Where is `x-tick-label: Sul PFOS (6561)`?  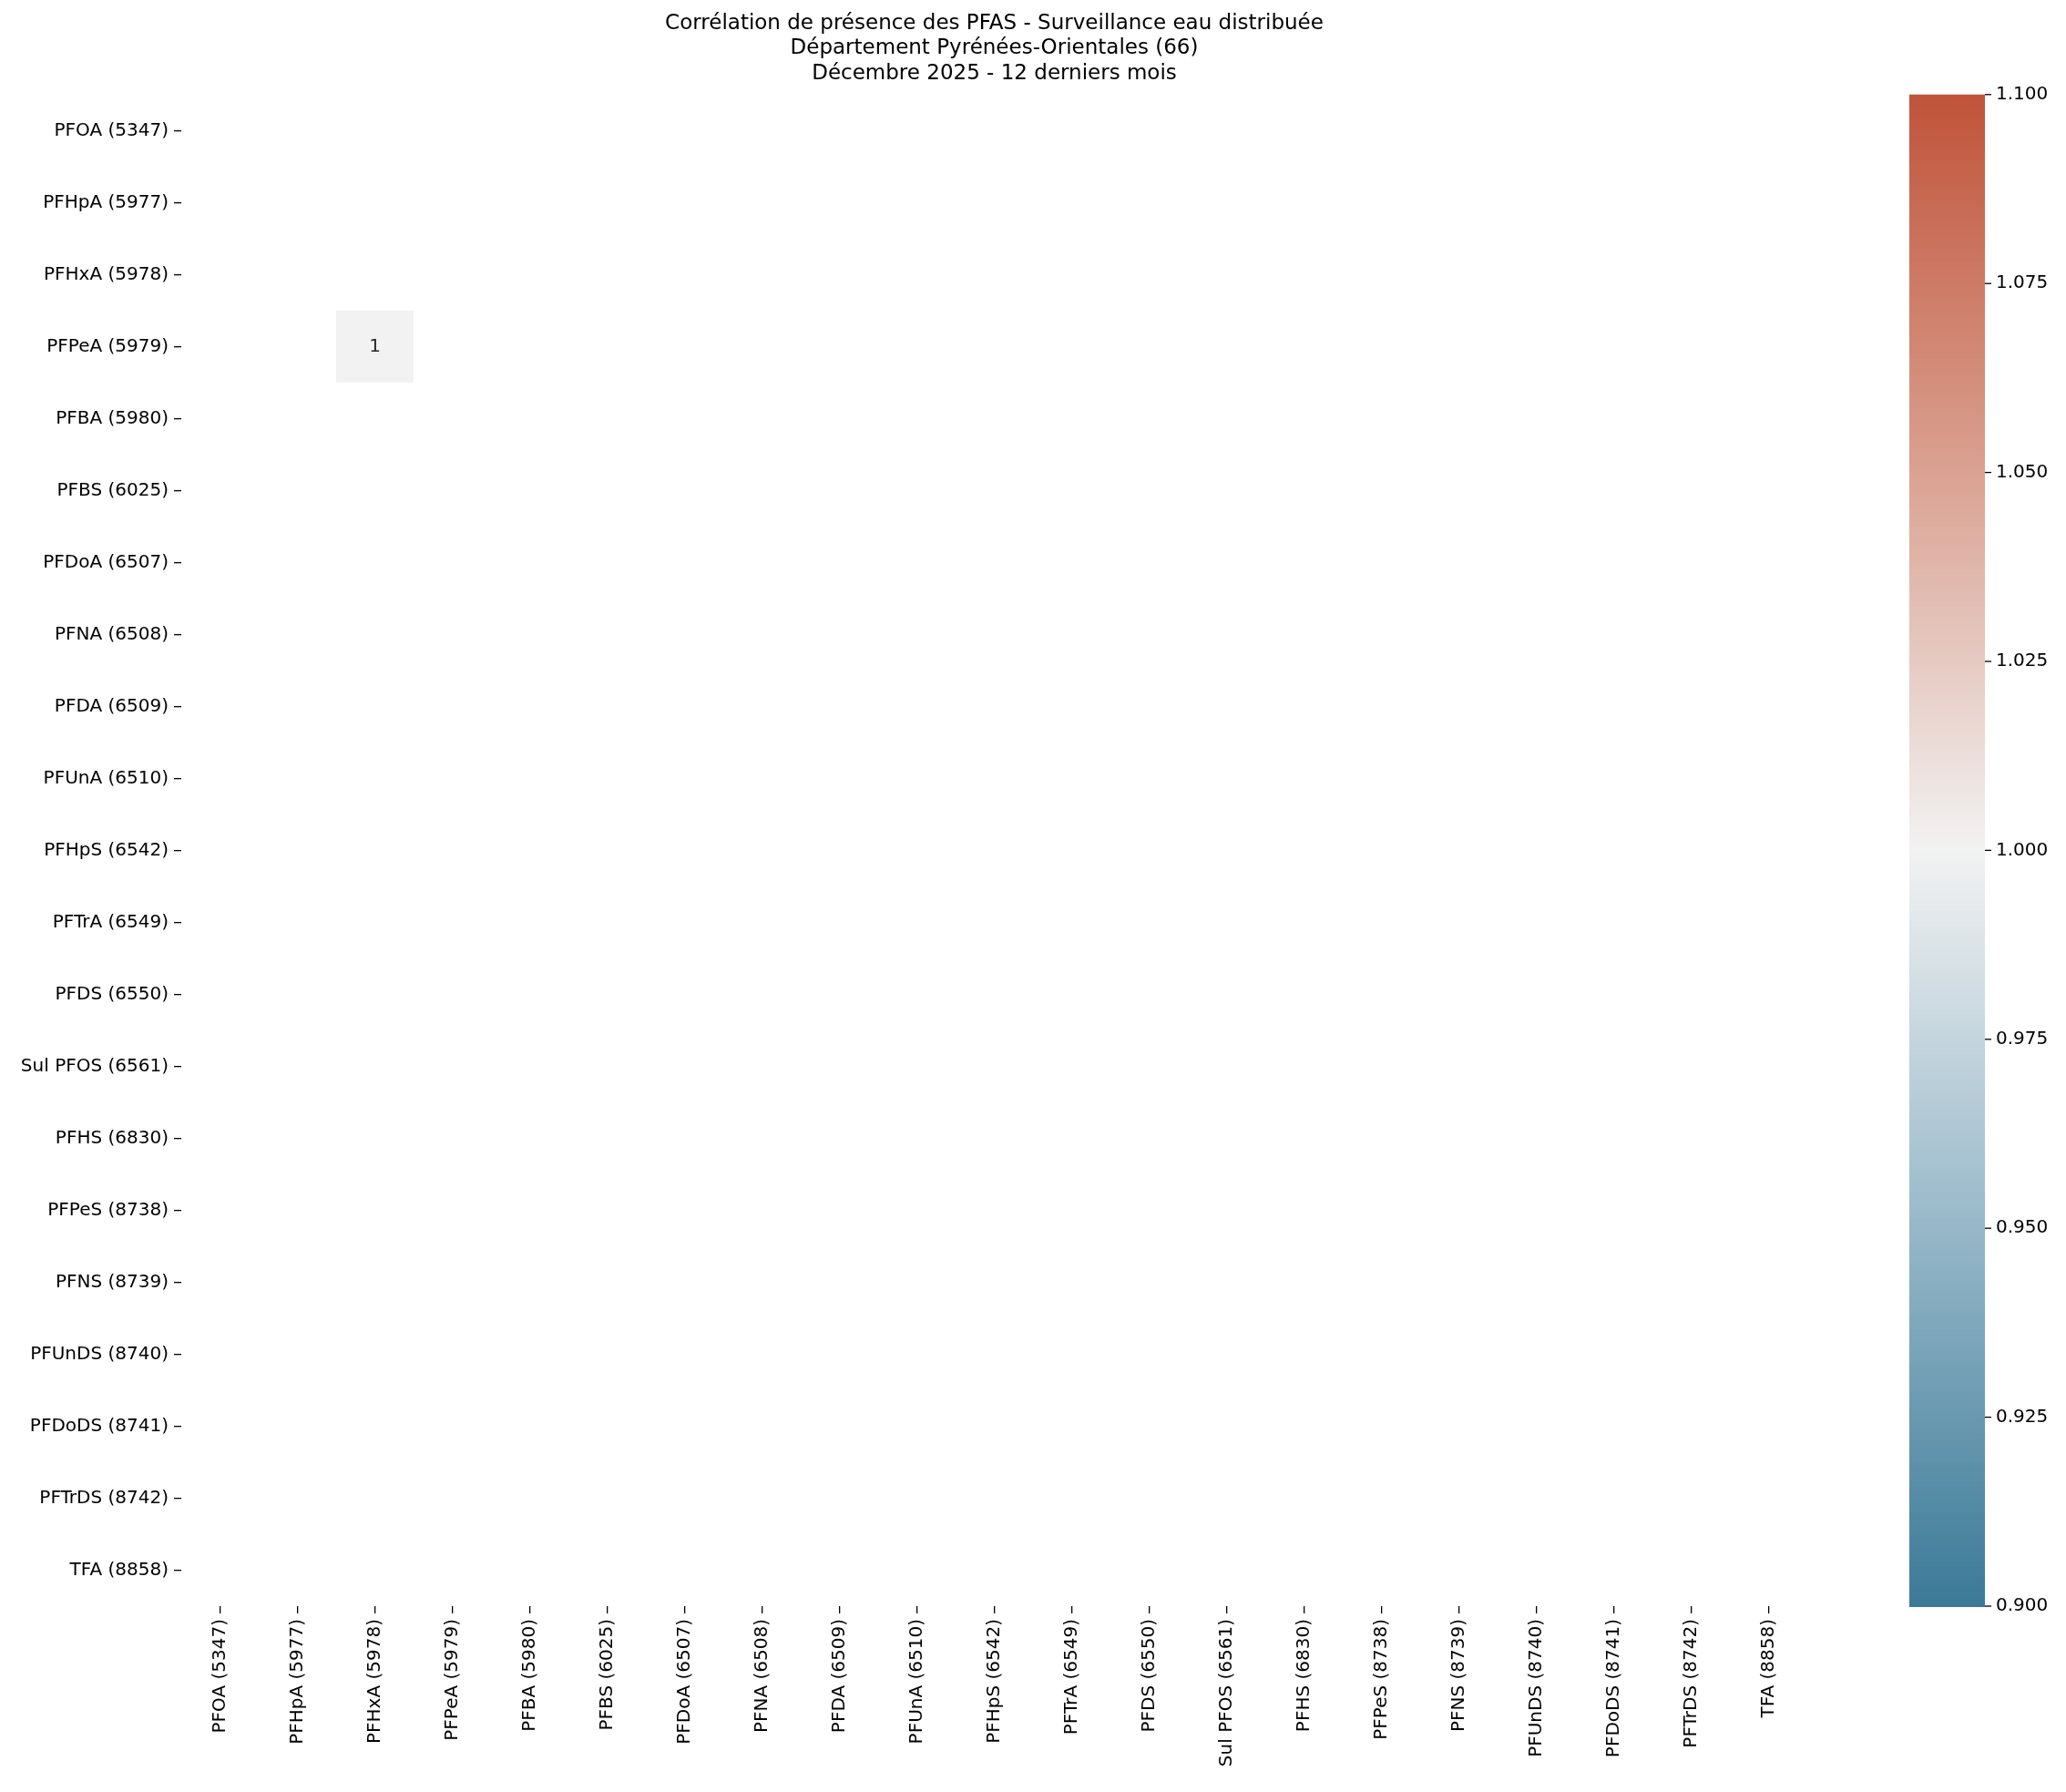
x-tick-label: Sul PFOS (6561) is located at coordinates (1224, 1693).